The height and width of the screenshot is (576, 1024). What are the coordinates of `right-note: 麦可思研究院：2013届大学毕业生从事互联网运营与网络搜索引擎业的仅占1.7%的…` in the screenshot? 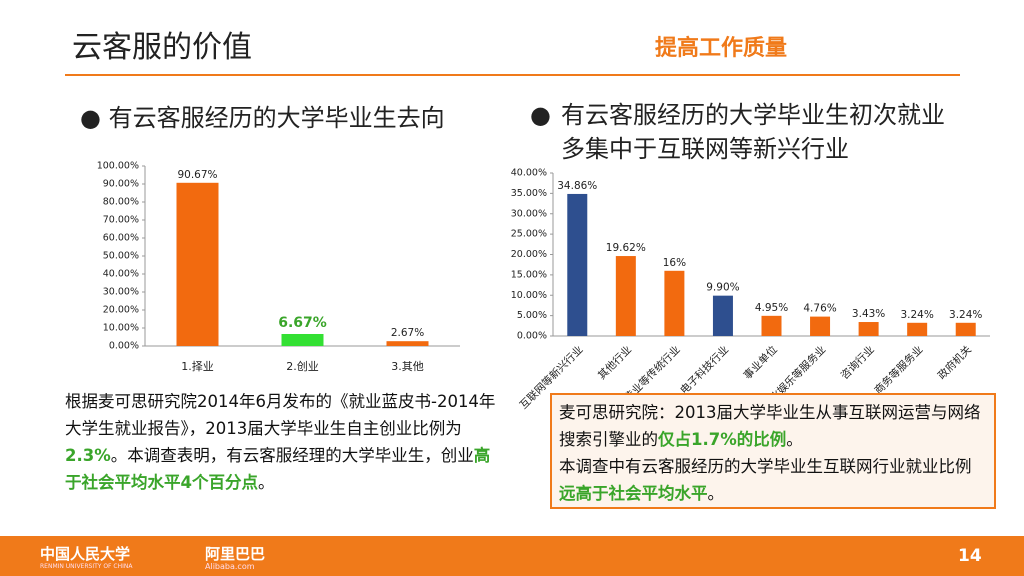 It's located at (773, 451).